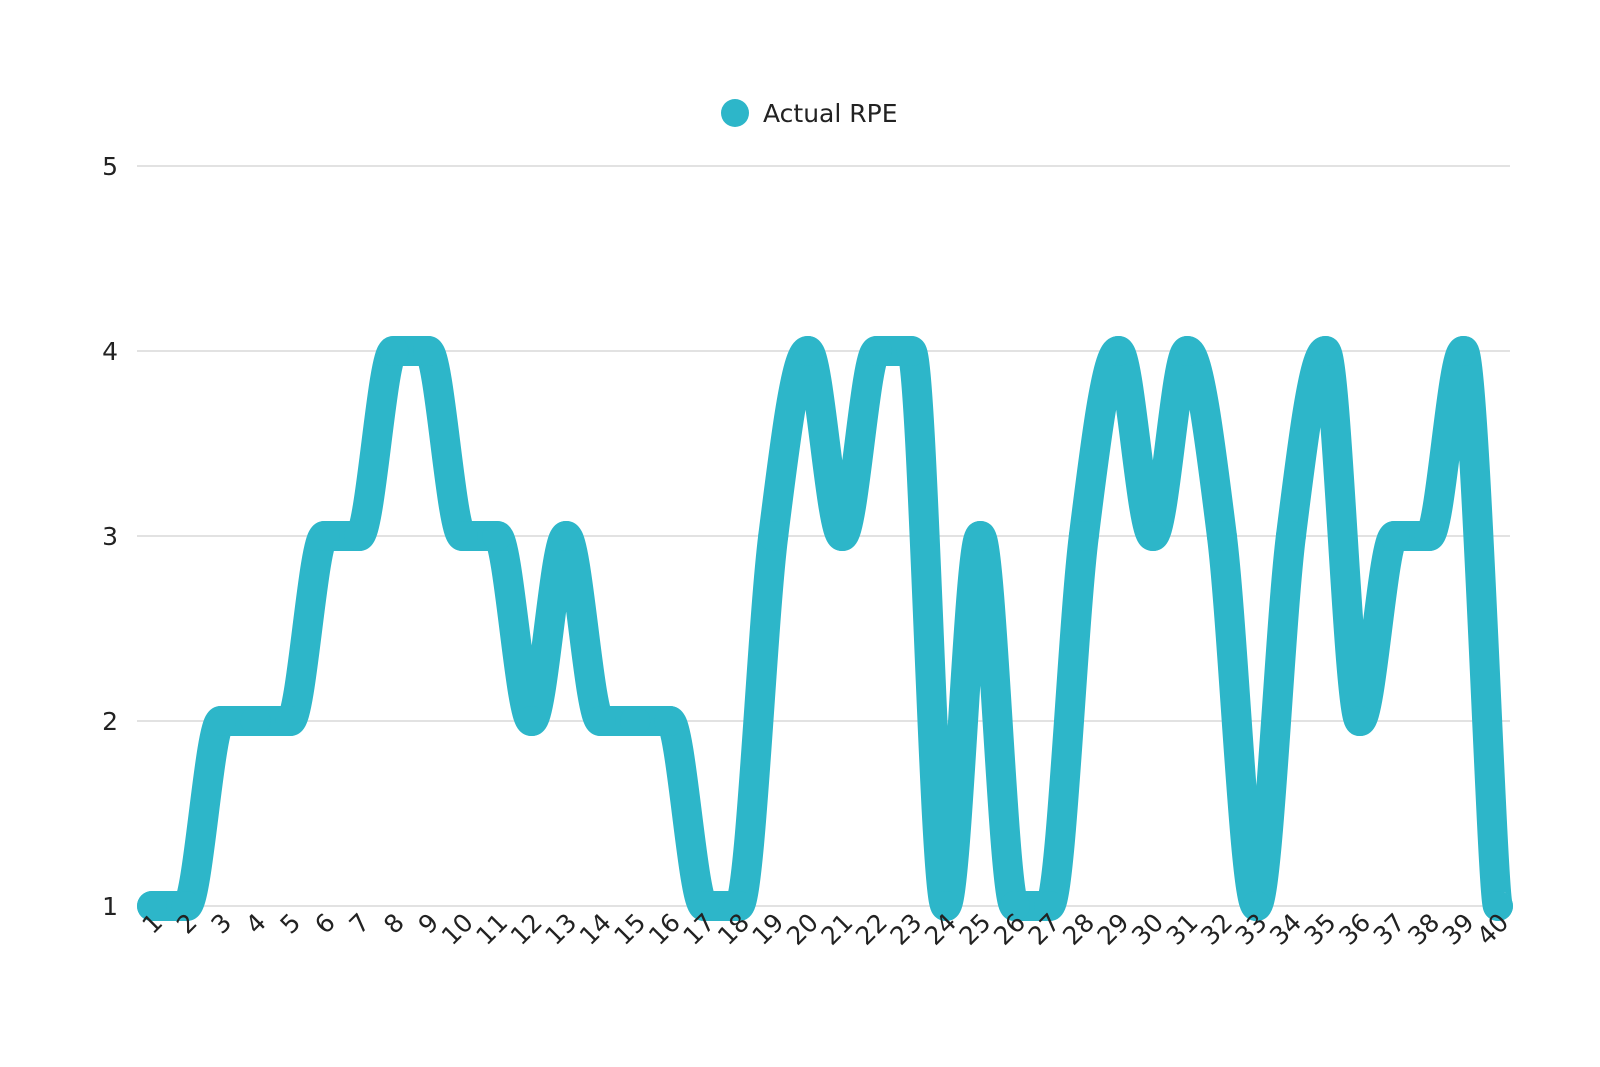  Describe the element at coordinates (110, 166) in the screenshot. I see `y-tick-label-5: 5` at that location.